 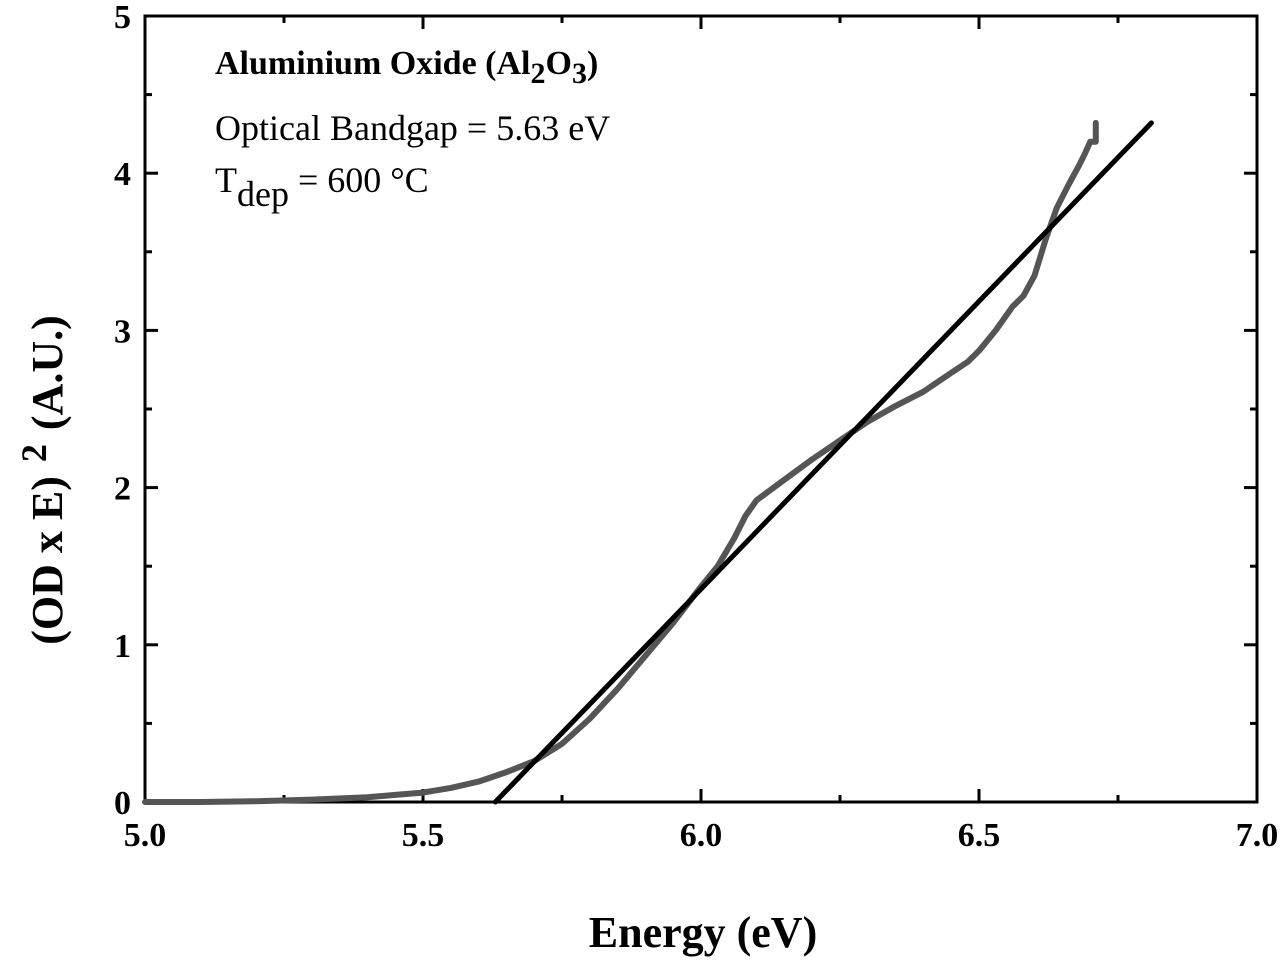 I want to click on title-sub-1: 2, so click(x=537, y=73).